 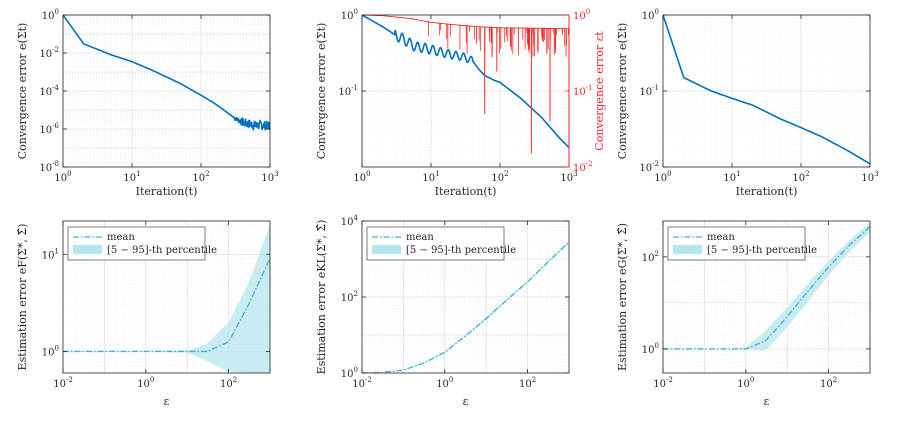 I want to click on chart-p5: mean [5 − 95]-th percentile, so click(x=465, y=297).